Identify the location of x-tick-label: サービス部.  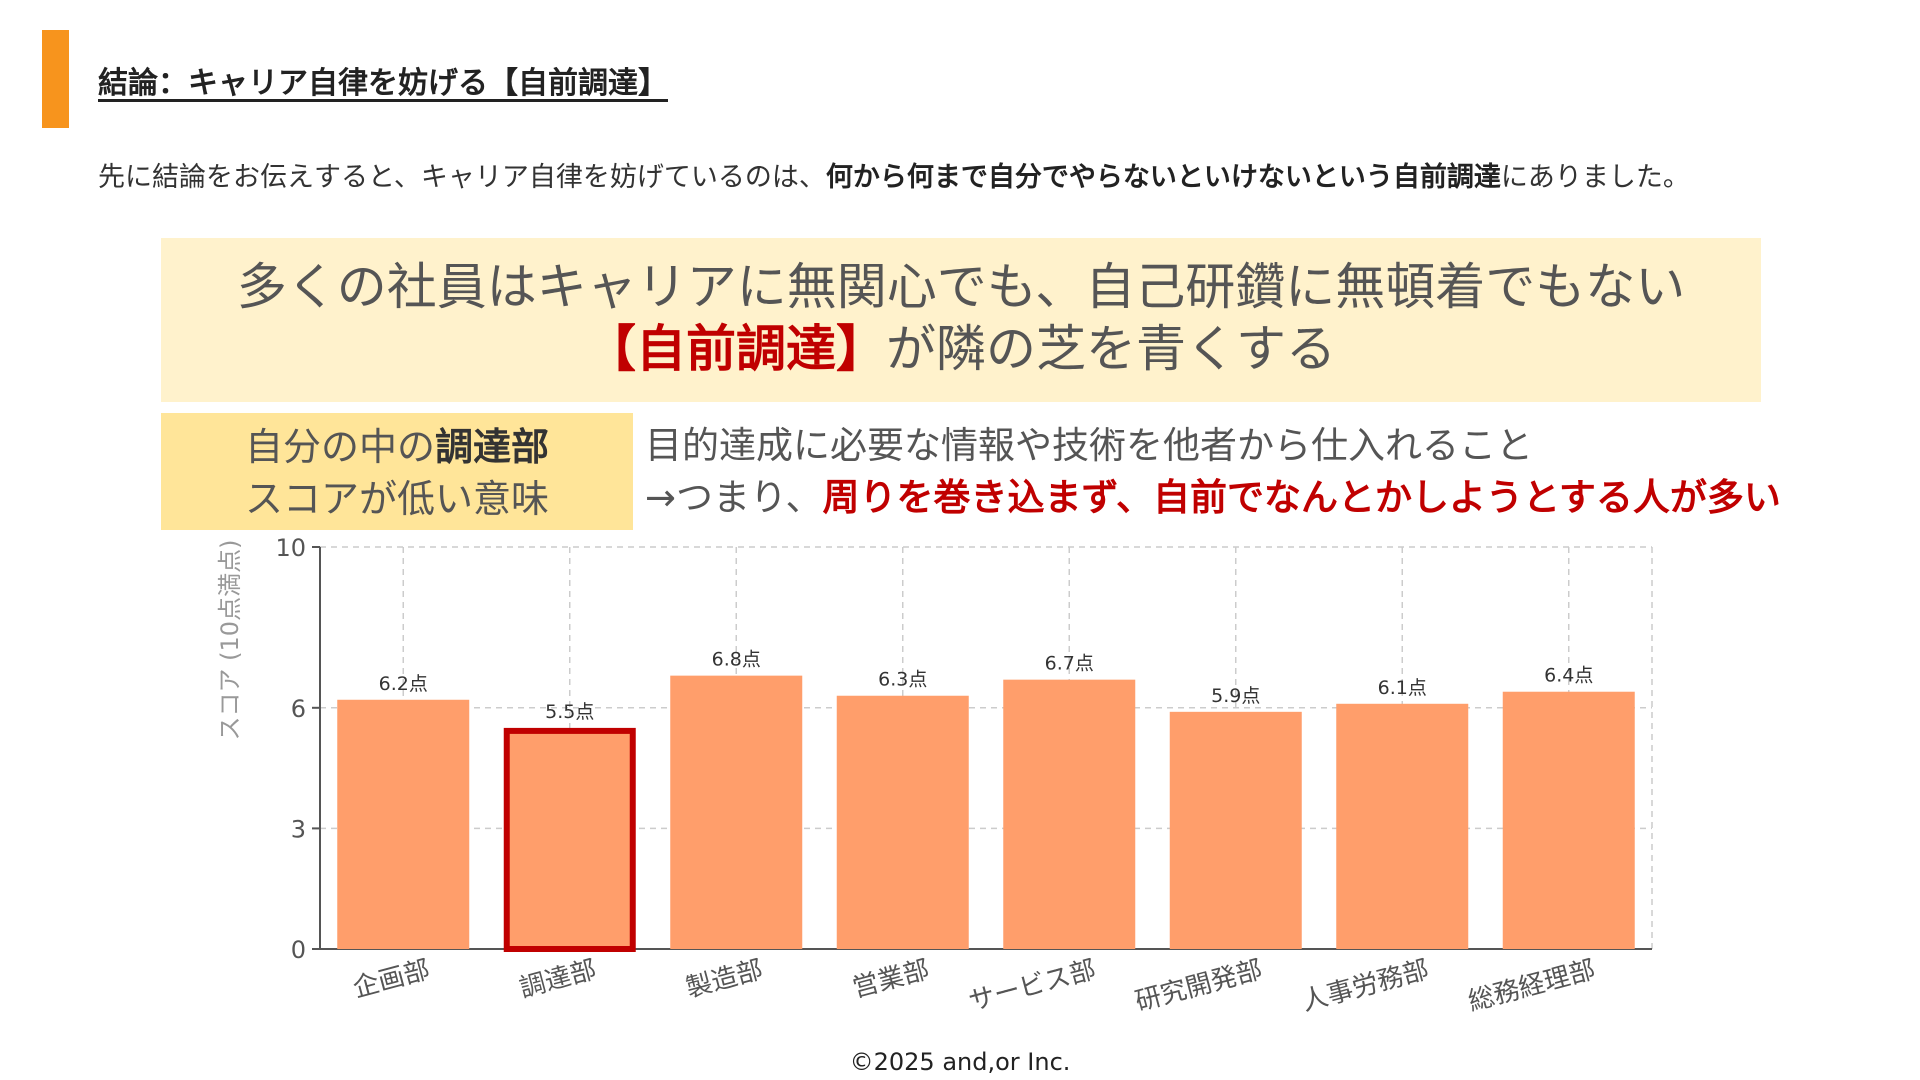
(1032, 986).